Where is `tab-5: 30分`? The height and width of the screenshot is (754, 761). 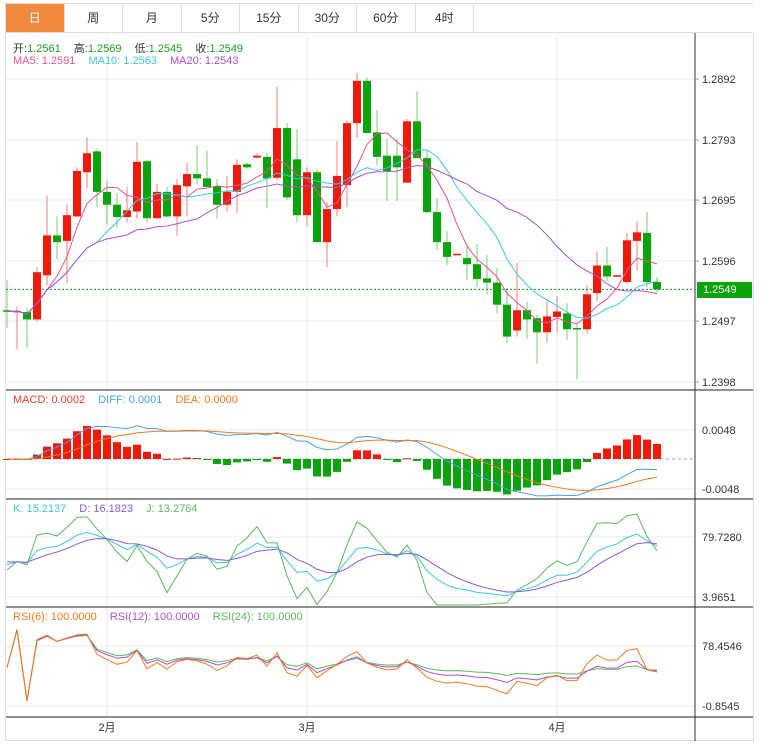
tab-5: 30分 is located at coordinates (328, 18).